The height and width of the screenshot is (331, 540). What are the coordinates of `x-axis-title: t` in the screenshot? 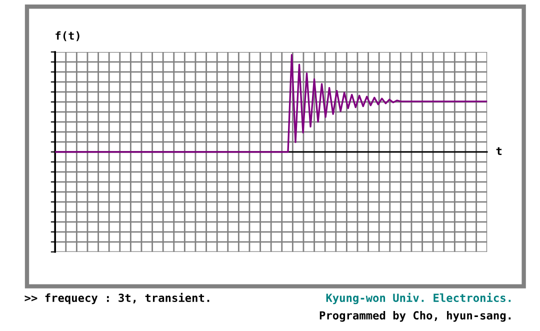 It's located at (499, 151).